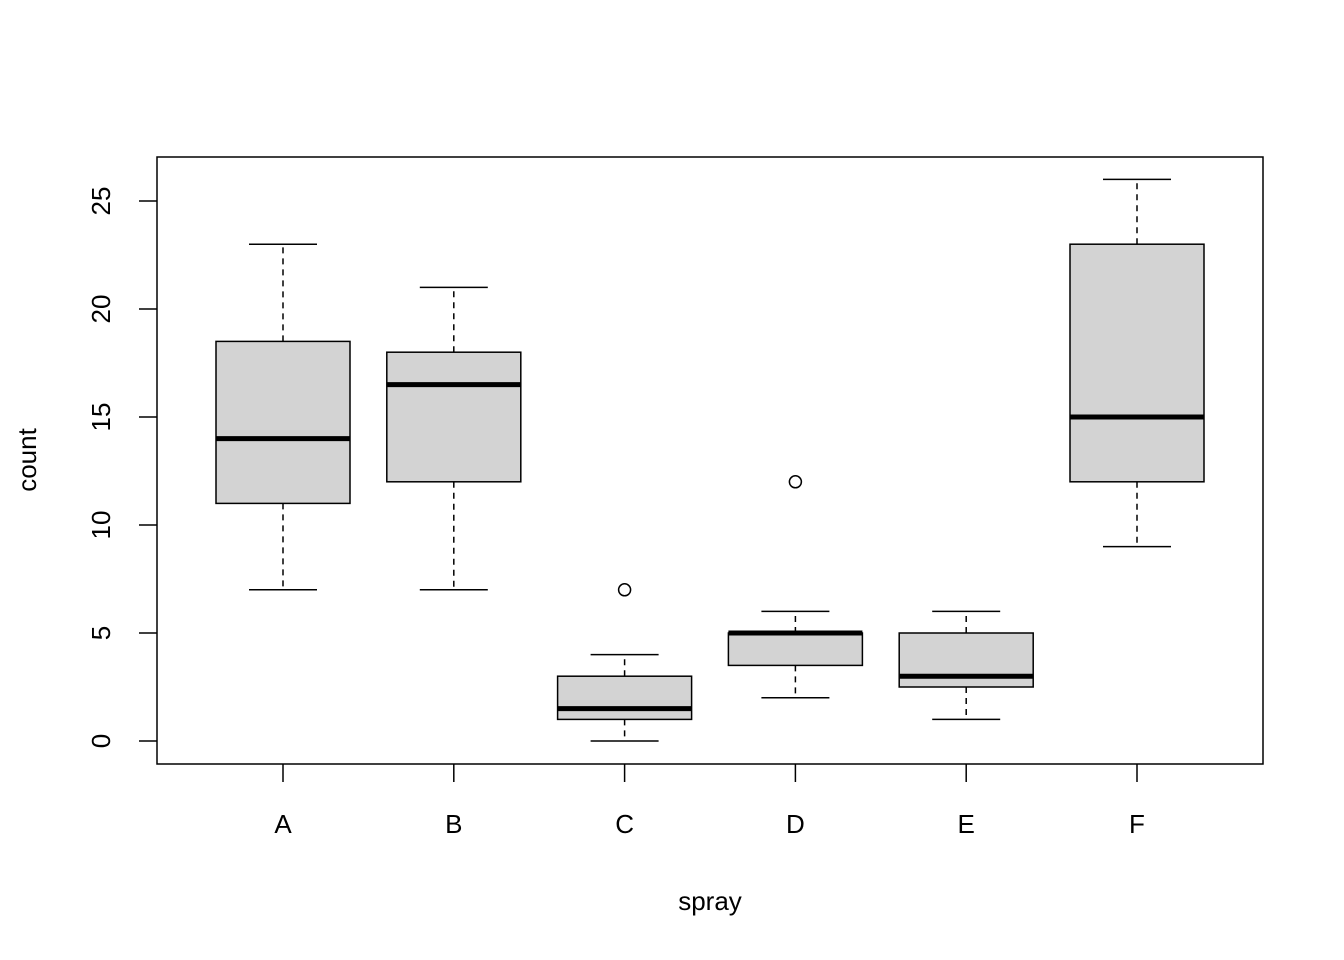 The image size is (1344, 960). What do you see at coordinates (101, 417) in the screenshot?
I see `y-tick-label-15: 15` at bounding box center [101, 417].